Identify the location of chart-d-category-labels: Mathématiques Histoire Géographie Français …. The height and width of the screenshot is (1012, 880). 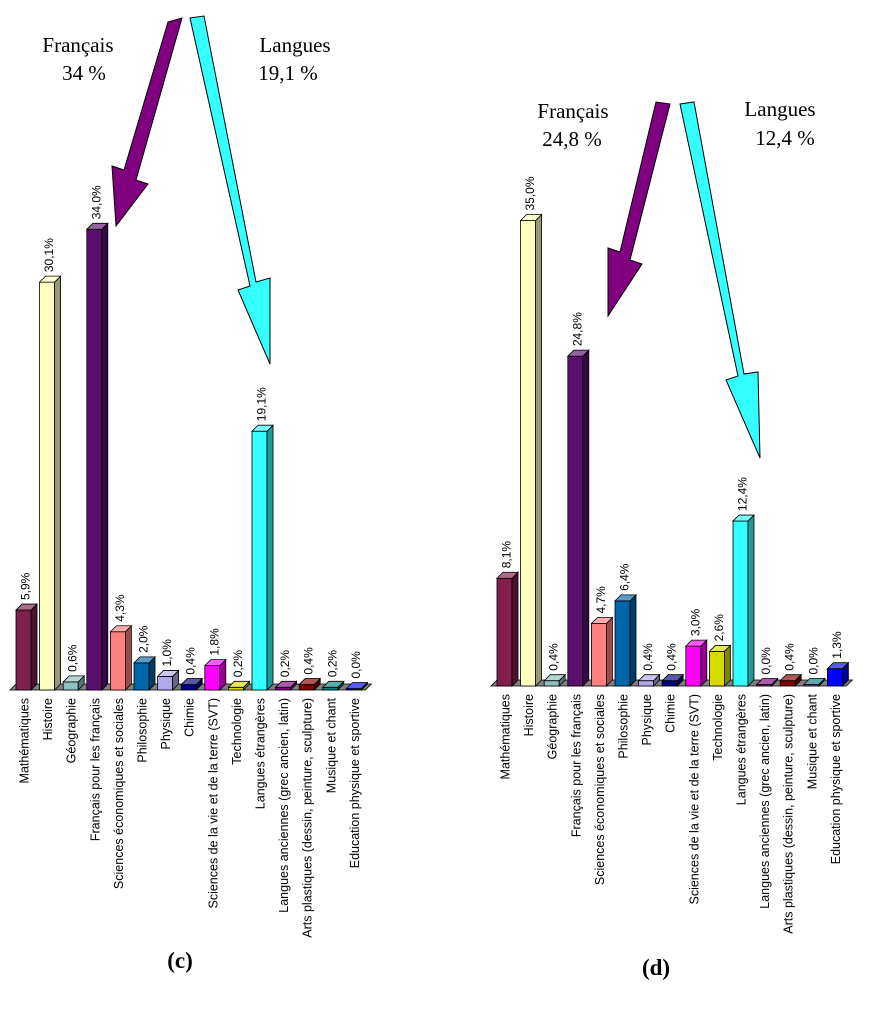
(671, 813).